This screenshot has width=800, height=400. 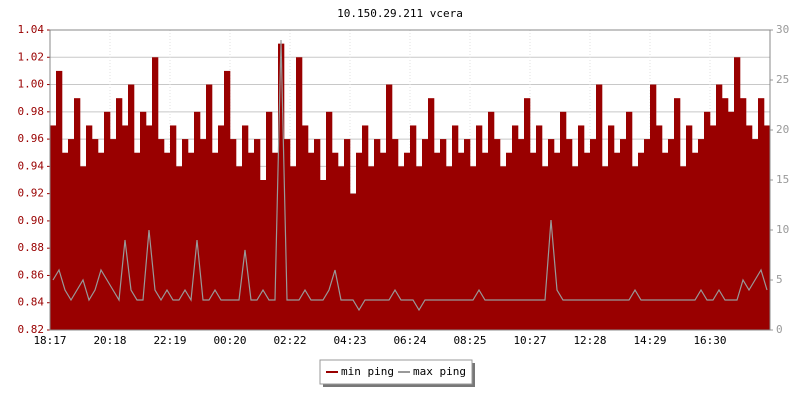 I want to click on x-tick-label: 08:25, so click(x=469, y=340).